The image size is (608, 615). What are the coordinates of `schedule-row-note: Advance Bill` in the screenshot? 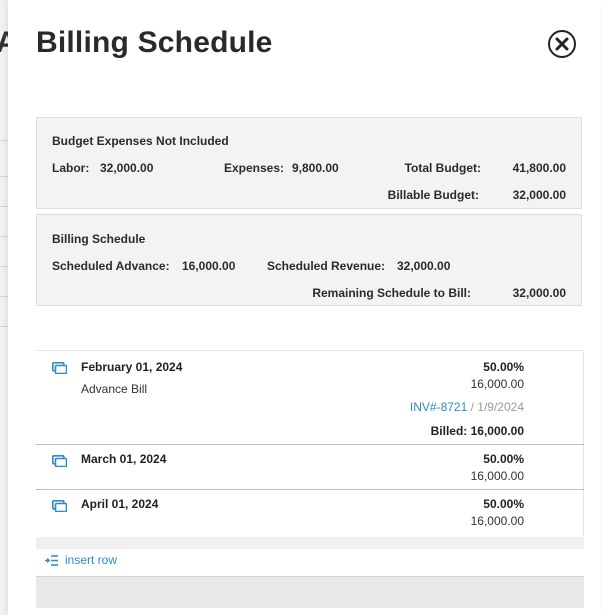 It's located at (114, 389).